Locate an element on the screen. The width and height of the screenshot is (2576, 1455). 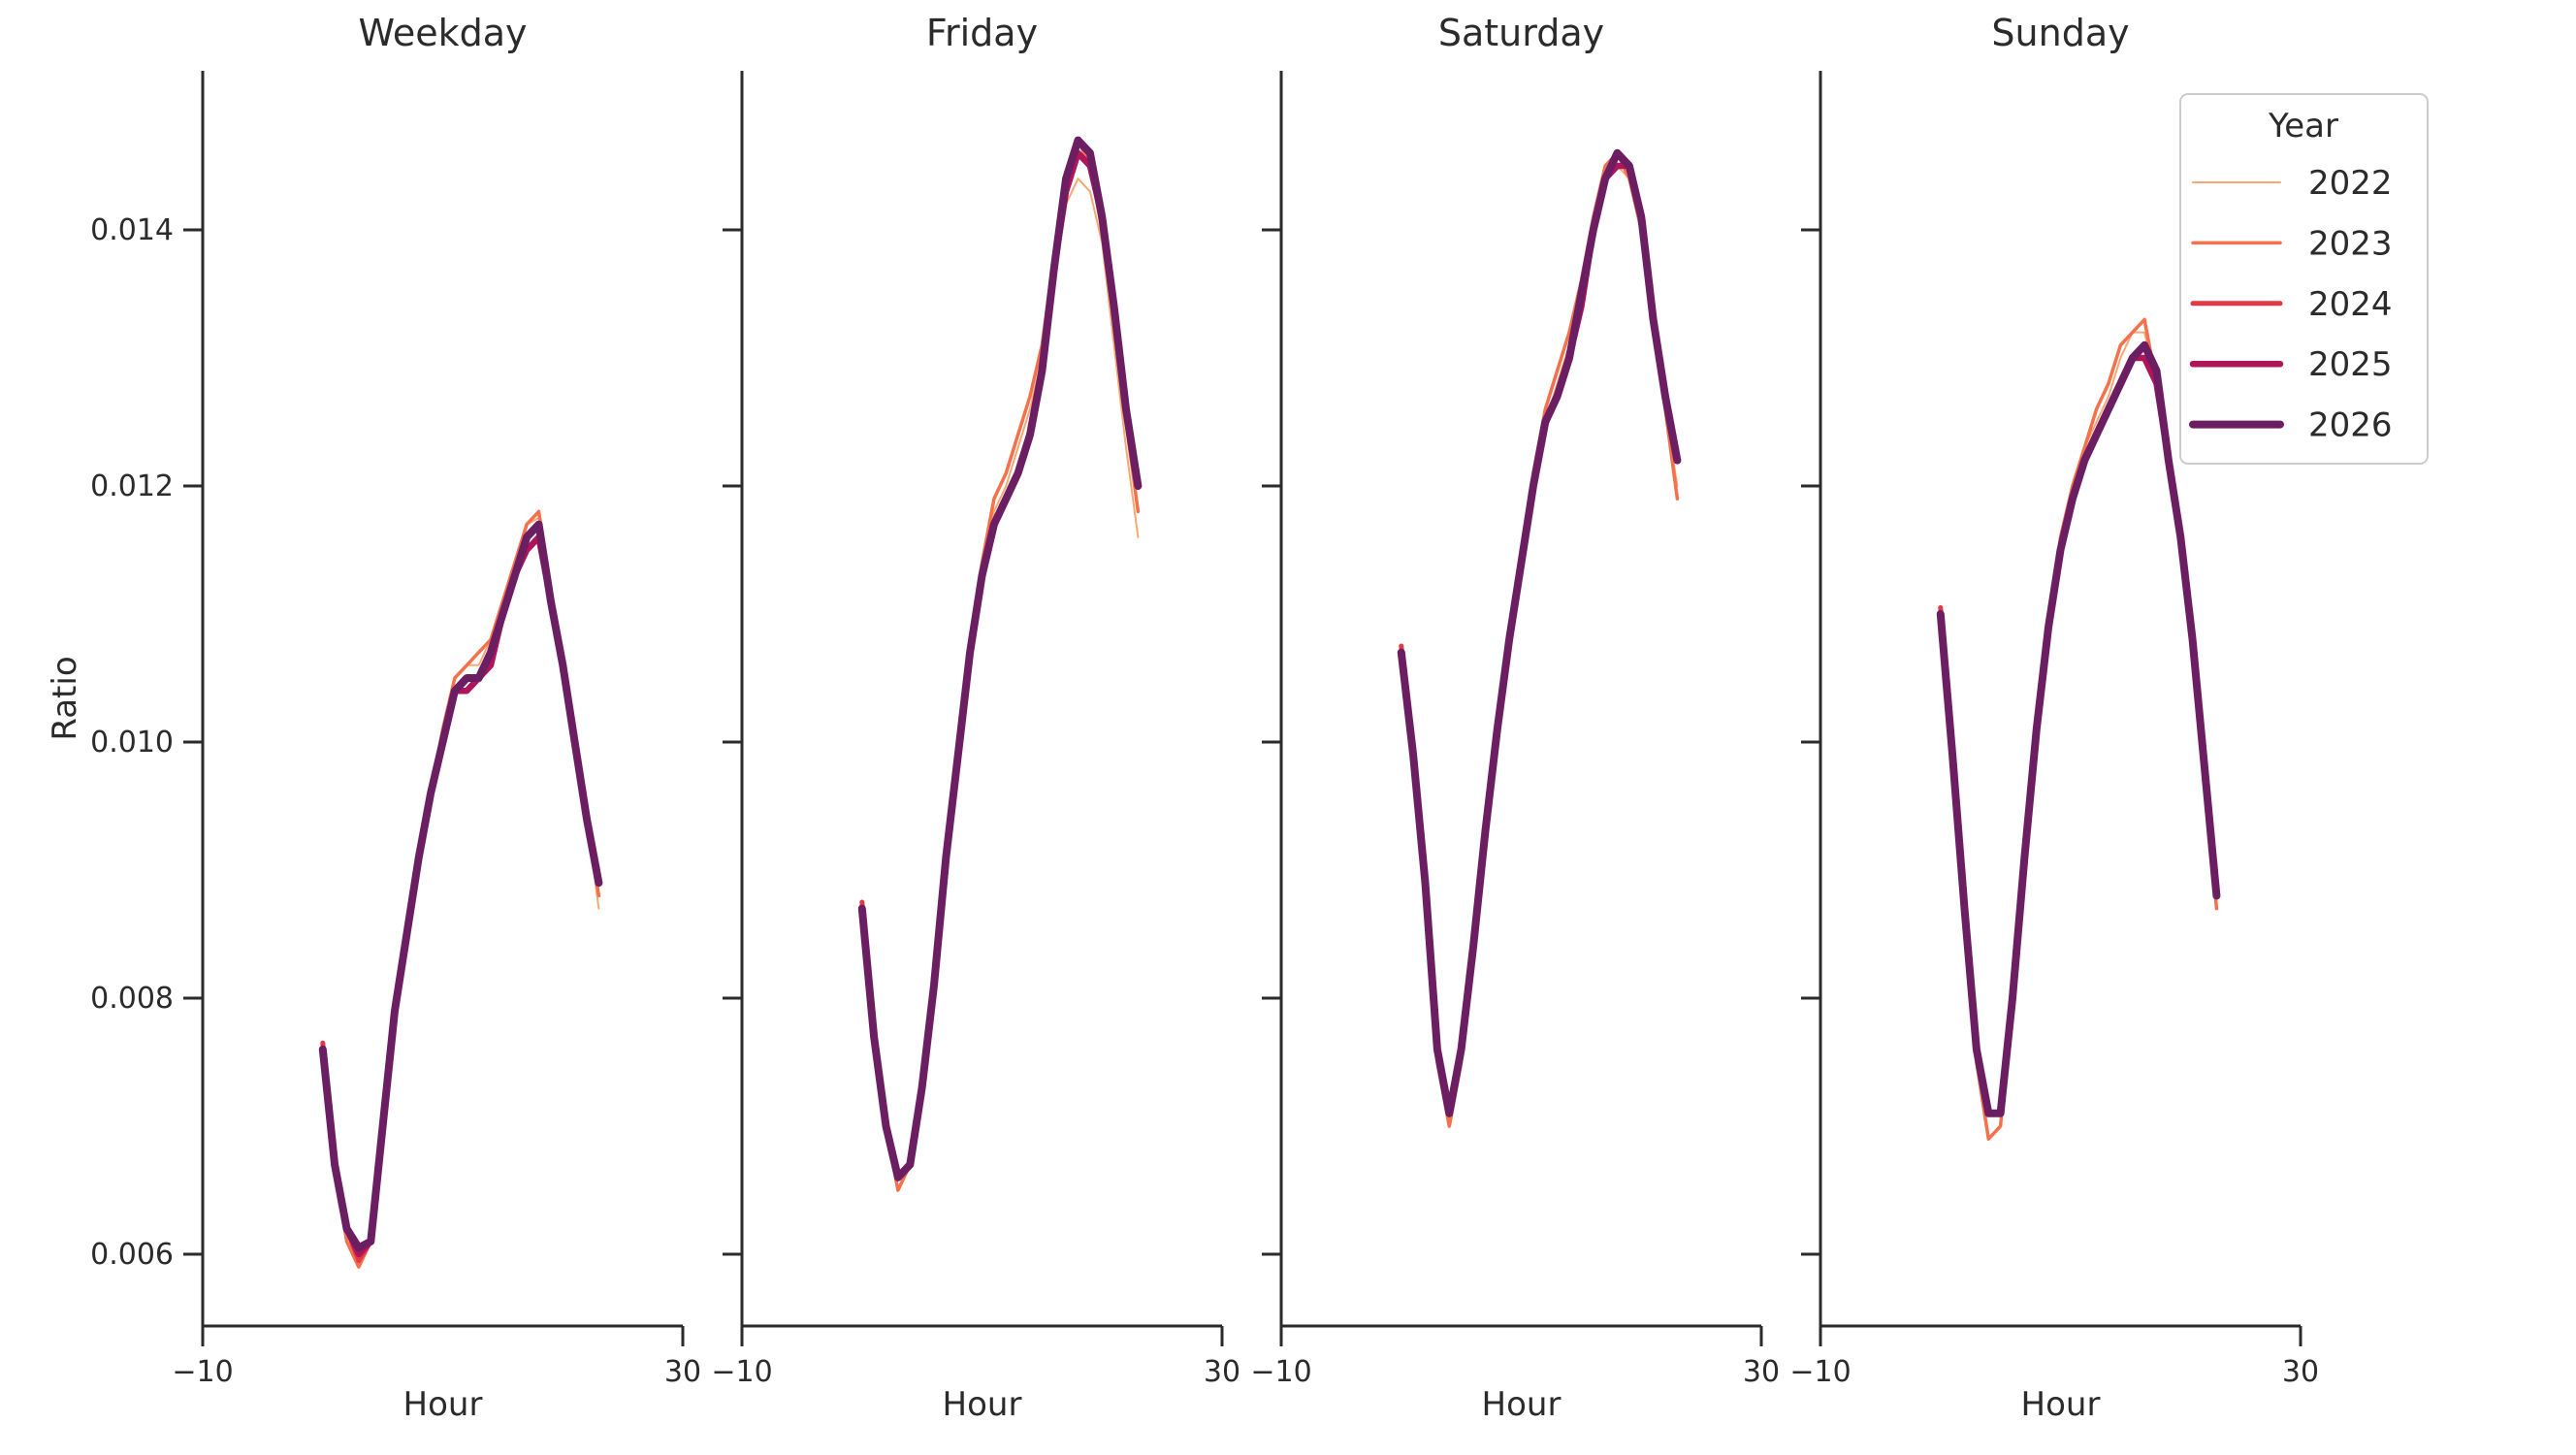
legend-box is located at coordinates (2304, 279).